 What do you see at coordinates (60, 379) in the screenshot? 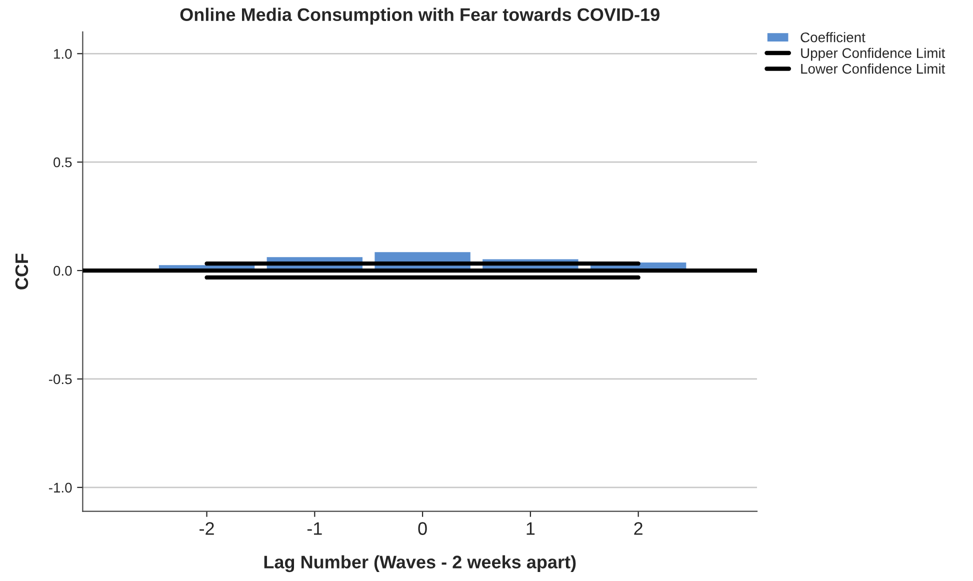
I see `y-tick-label: -0.5` at bounding box center [60, 379].